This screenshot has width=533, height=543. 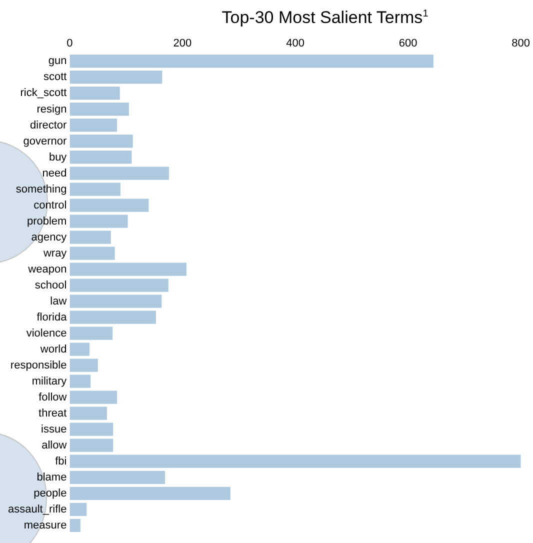 What do you see at coordinates (49, 237) in the screenshot?
I see `y-tick-label: agency` at bounding box center [49, 237].